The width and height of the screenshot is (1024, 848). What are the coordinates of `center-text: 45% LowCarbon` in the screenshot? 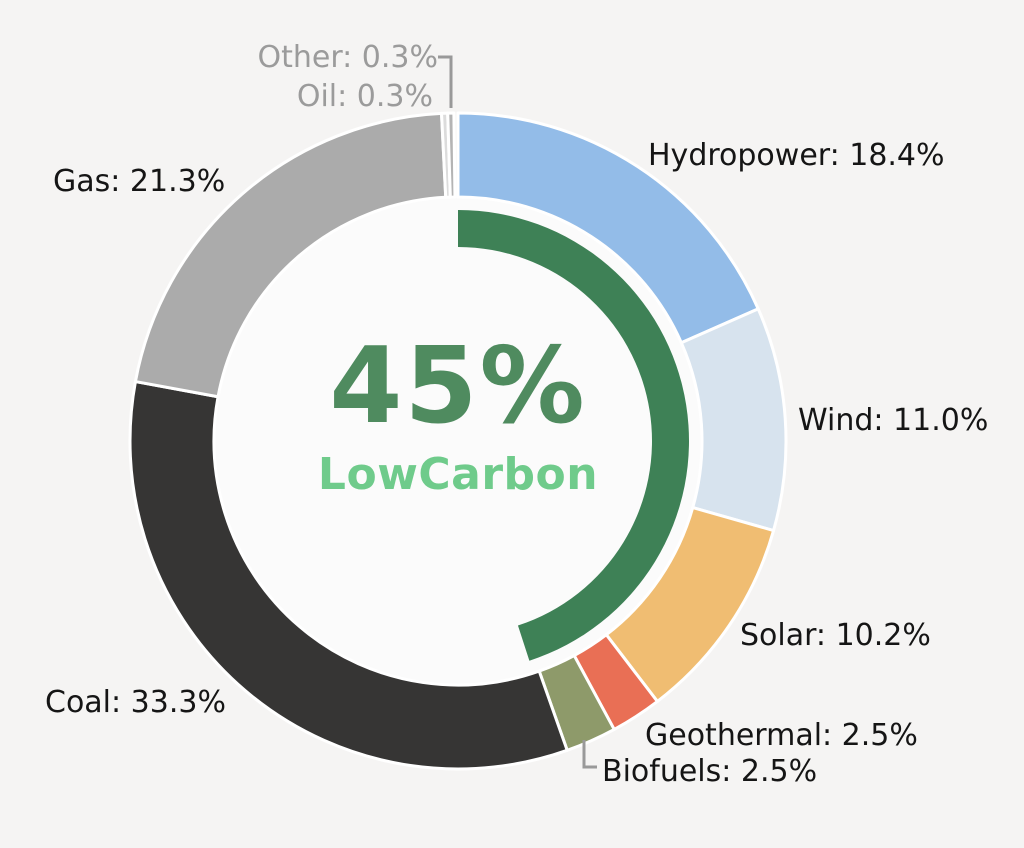 It's located at (458, 413).